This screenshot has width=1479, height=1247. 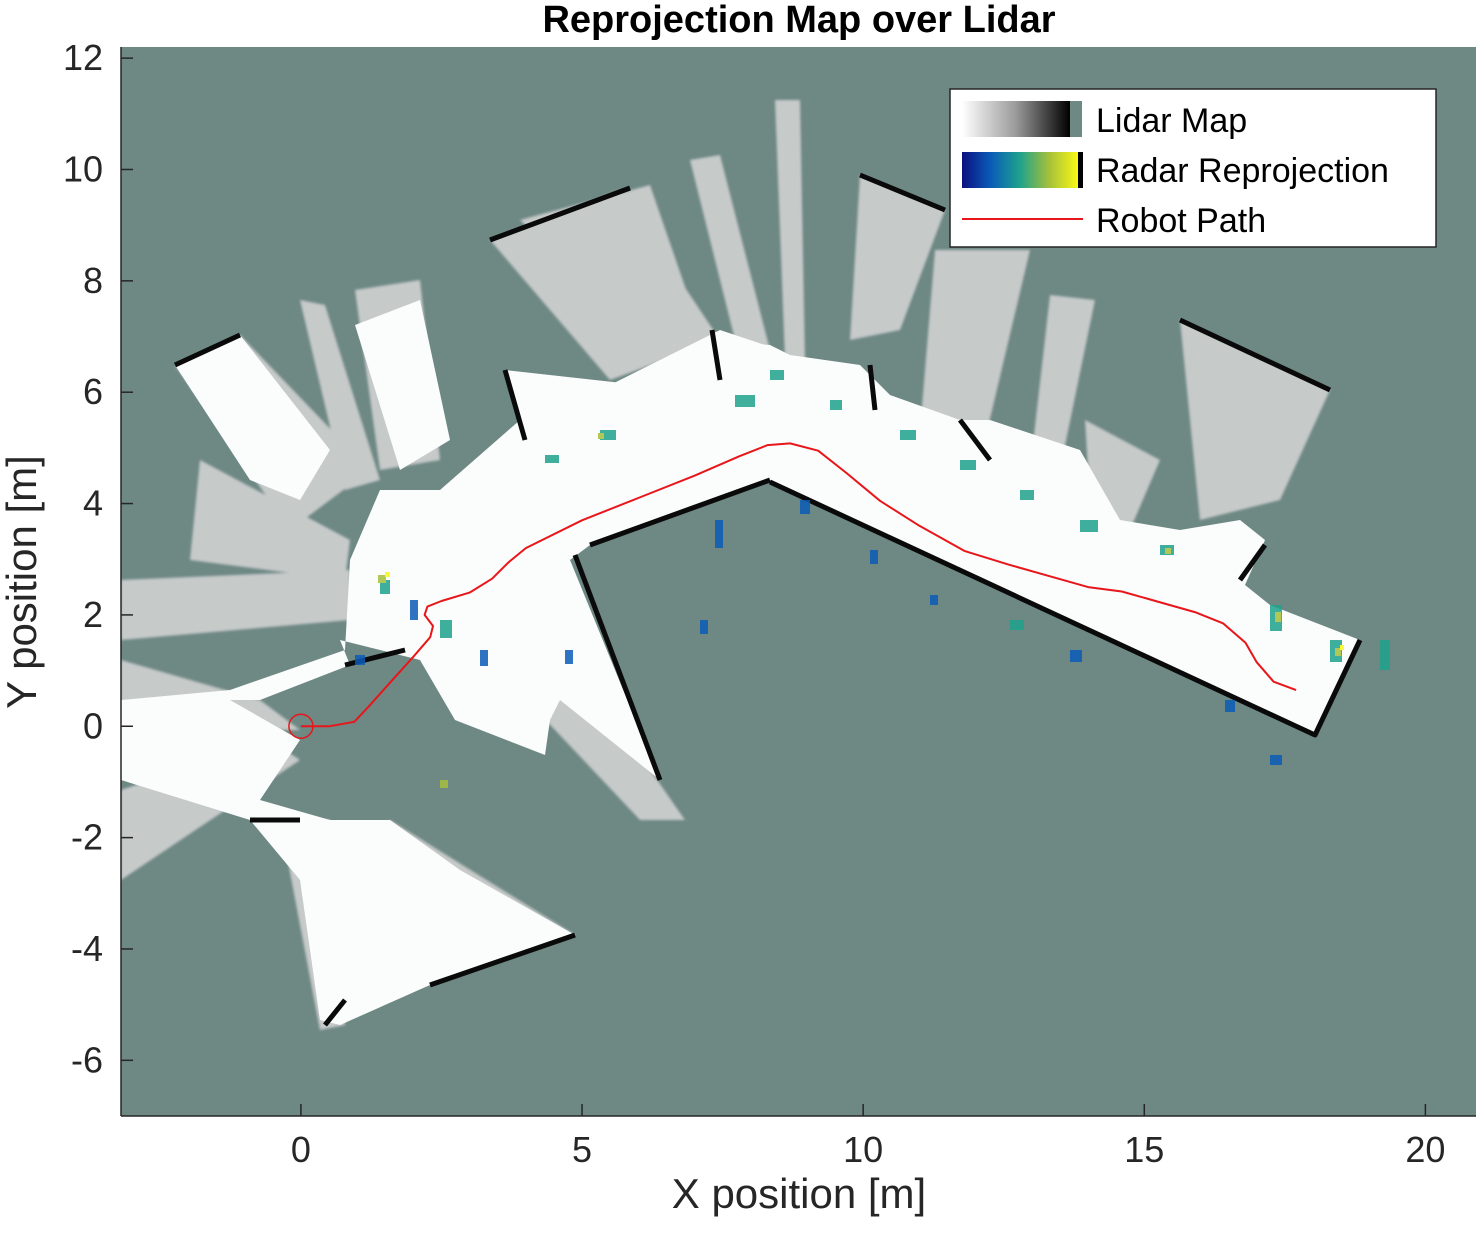 I want to click on x-tick-label: 0, so click(x=301, y=1149).